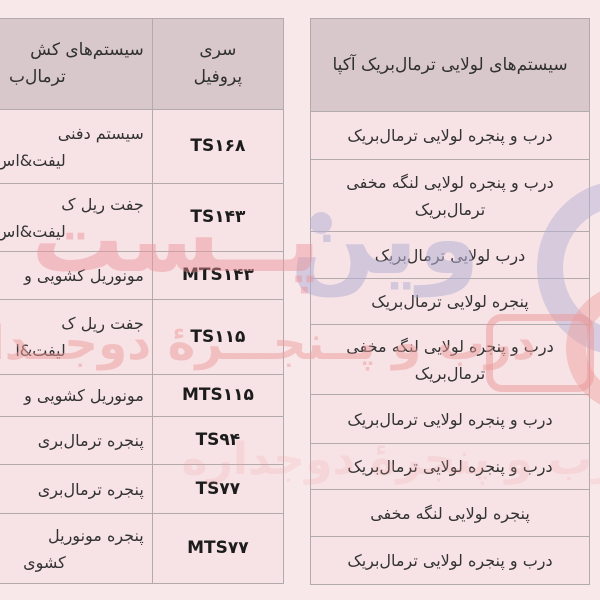  What do you see at coordinates (217, 217) in the screenshot?
I see `profile-series-cell: TS۱۴۳` at bounding box center [217, 217].